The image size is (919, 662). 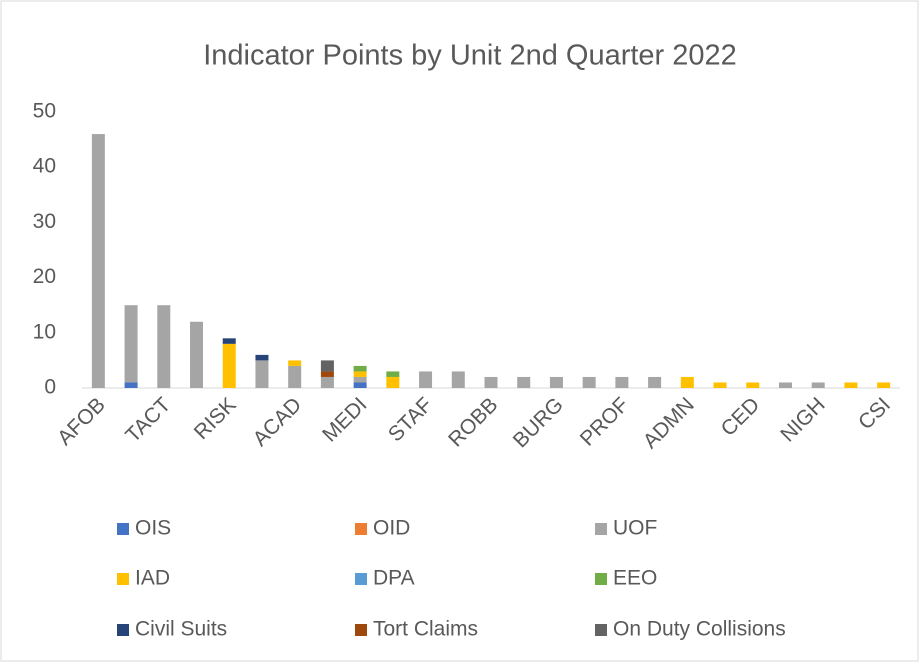 What do you see at coordinates (50, 387) in the screenshot?
I see `y-tick-label: 0` at bounding box center [50, 387].